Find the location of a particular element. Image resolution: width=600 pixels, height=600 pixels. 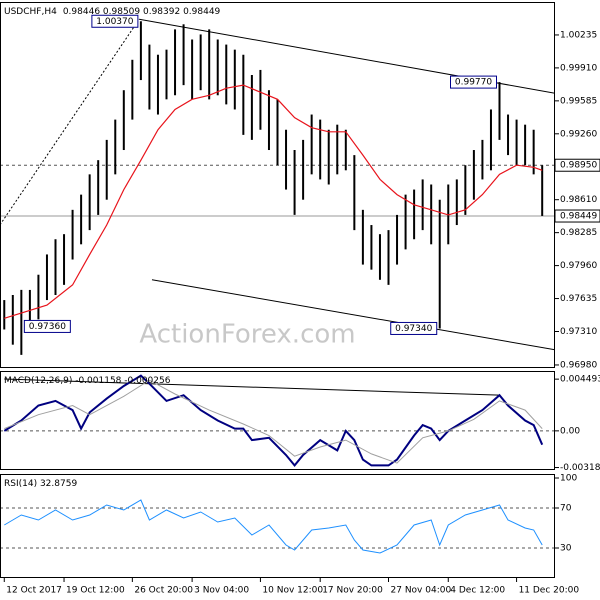

title: MACD(12,26,9) -0.001158 -0.000256 is located at coordinates (87, 381).